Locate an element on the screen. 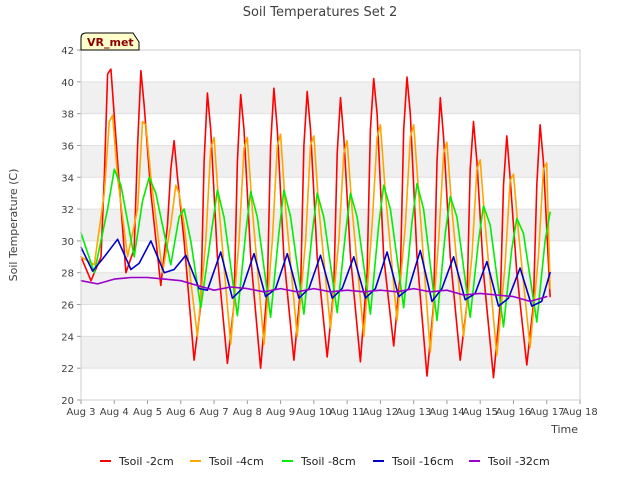  y-tick-label: 20 is located at coordinates (67, 401).